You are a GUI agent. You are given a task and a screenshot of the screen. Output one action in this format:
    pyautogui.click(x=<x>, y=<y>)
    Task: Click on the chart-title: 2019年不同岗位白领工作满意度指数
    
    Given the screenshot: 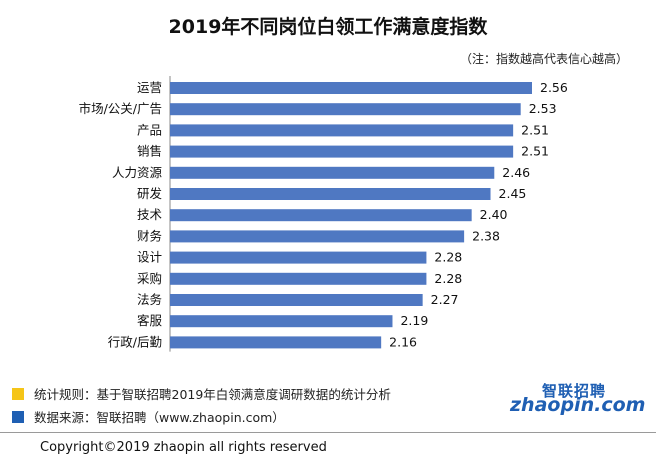 What is the action you would take?
    pyautogui.click(x=328, y=27)
    